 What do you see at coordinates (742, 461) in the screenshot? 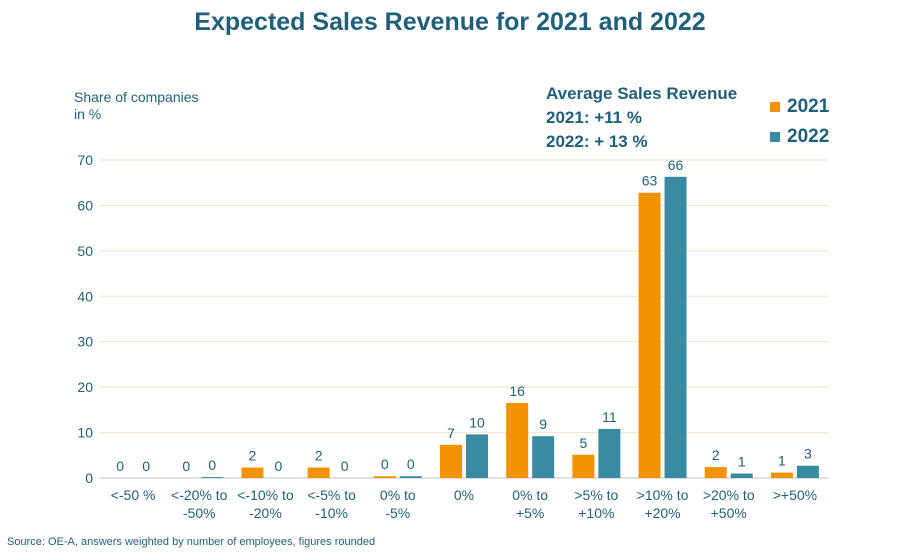
I see `data-label-2022: 1` at bounding box center [742, 461].